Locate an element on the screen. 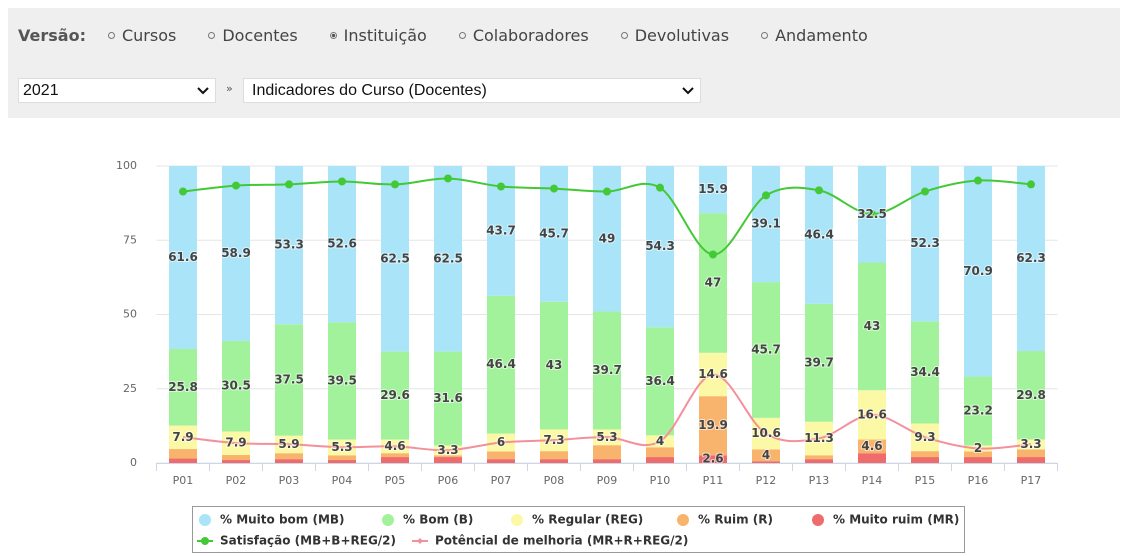 This screenshot has height=556, width=1128. y-tick-label: 50 is located at coordinates (130, 314).